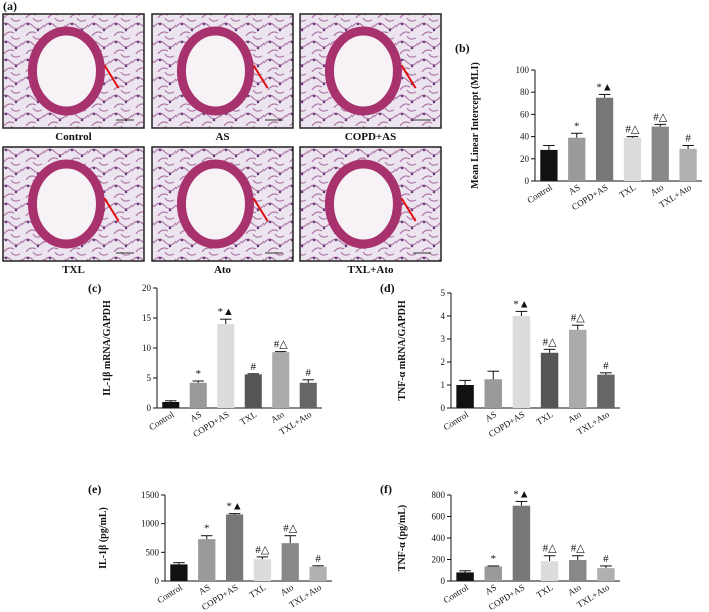  I want to click on y-tick-label: 500, so click(153, 552).